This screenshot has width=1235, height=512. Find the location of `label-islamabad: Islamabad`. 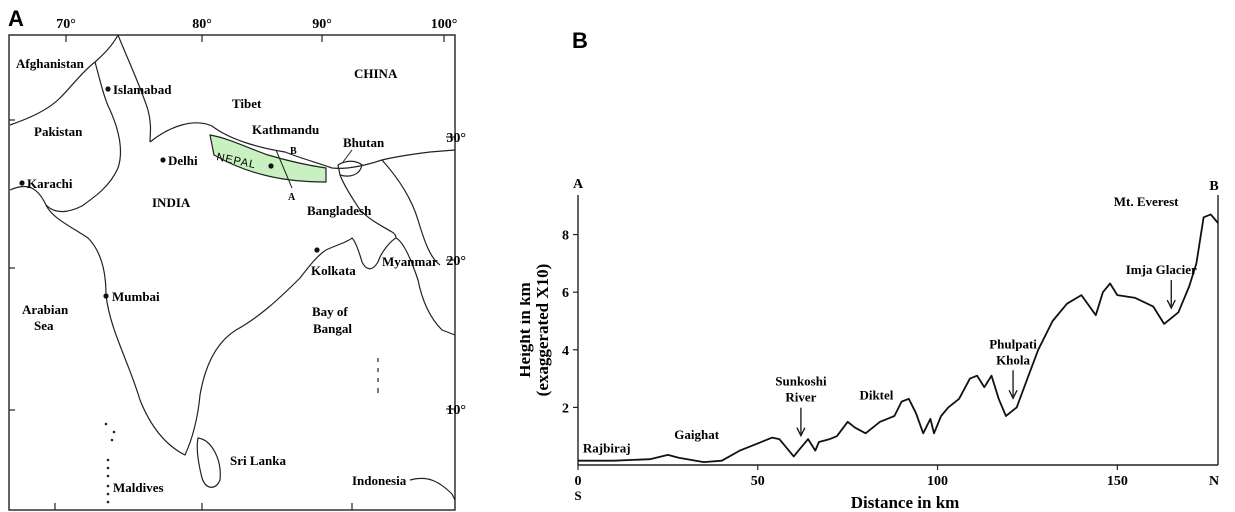

label-islamabad: Islamabad is located at coordinates (142, 89).